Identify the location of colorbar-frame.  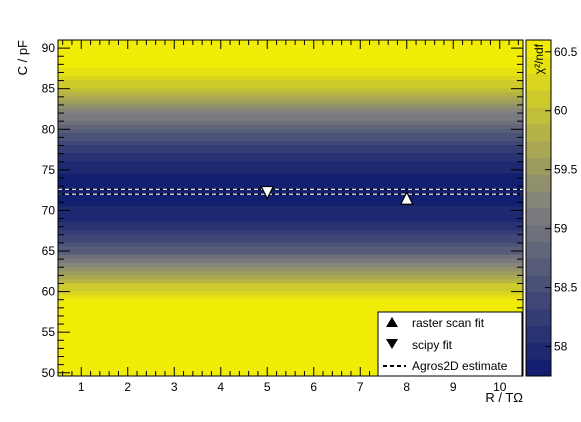
(538, 208).